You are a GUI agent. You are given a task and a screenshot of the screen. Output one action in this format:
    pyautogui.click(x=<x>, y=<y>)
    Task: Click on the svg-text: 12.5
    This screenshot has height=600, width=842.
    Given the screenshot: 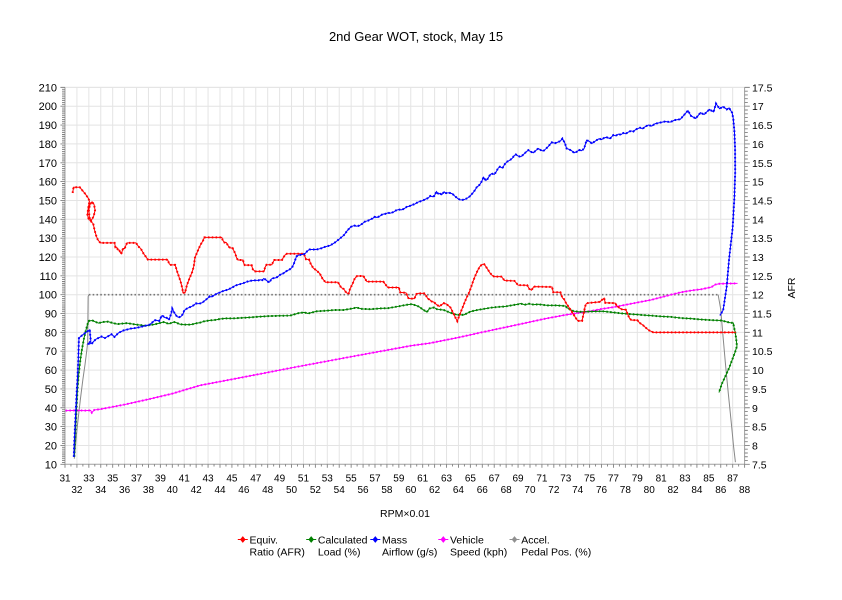 What is the action you would take?
    pyautogui.click(x=762, y=277)
    